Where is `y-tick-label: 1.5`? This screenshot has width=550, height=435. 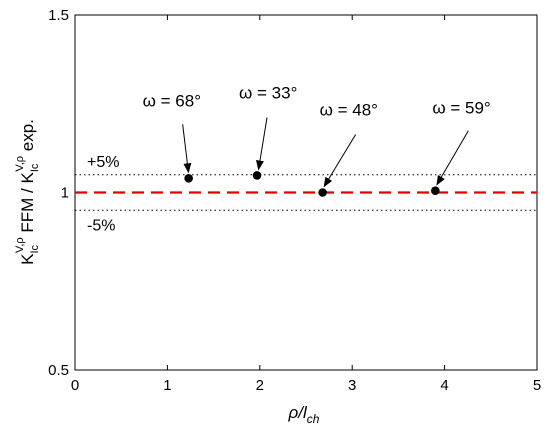
y-tick-label: 1.5 is located at coordinates (58, 15).